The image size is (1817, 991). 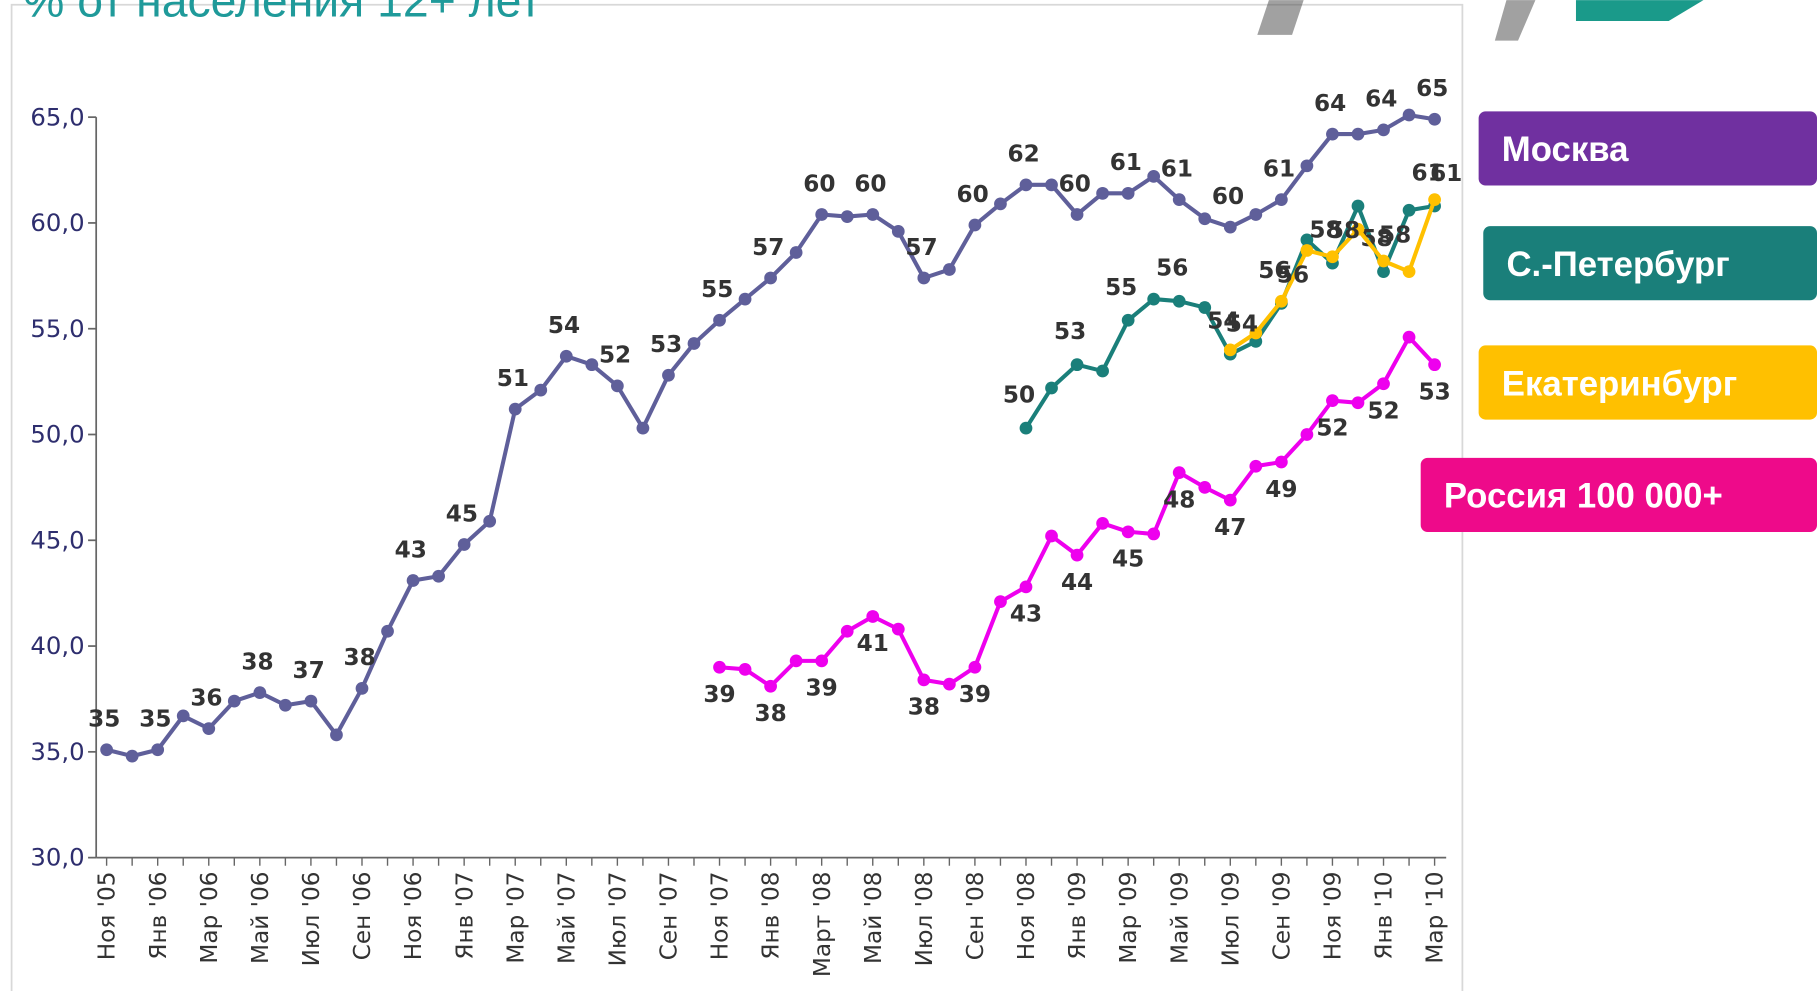 I want to click on data-label: 52, so click(x=1383, y=410).